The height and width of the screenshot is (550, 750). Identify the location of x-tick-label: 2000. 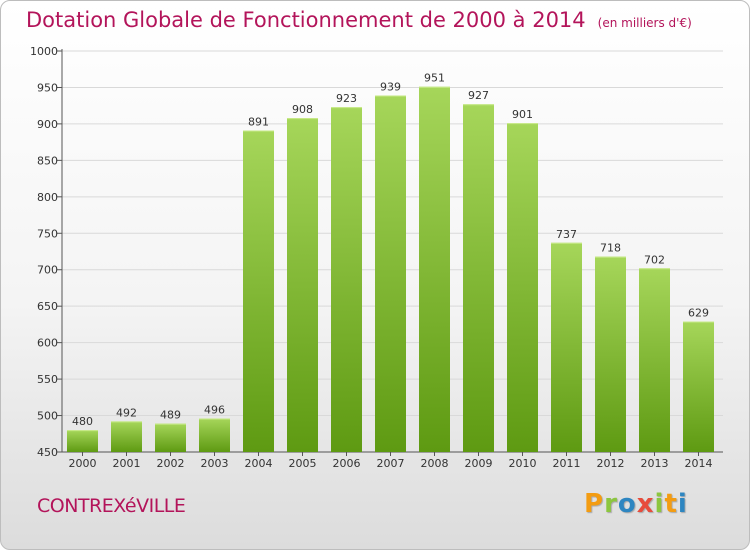
(83, 463).